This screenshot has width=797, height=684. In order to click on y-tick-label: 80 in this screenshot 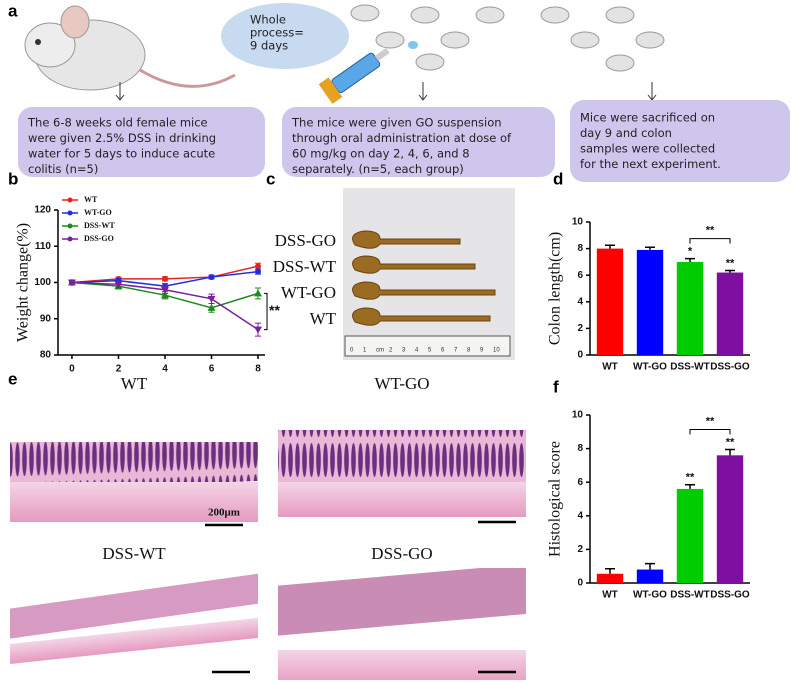, I will do `click(46, 355)`.